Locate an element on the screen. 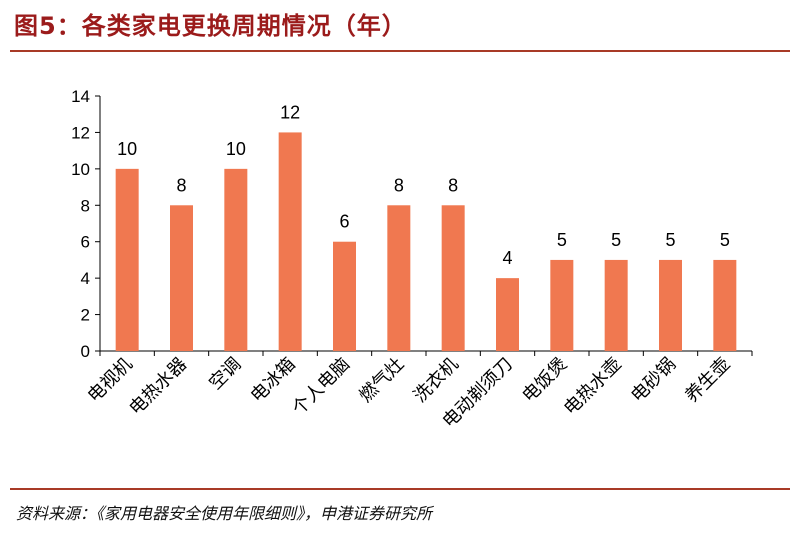  source-note: 资料来源：《家用电器安全使用年限细则》，申港证券研究所 is located at coordinates (224, 513).